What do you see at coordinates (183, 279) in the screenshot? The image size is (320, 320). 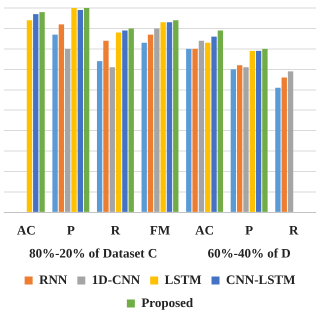 I see `legend-label: LSTM` at bounding box center [183, 279].